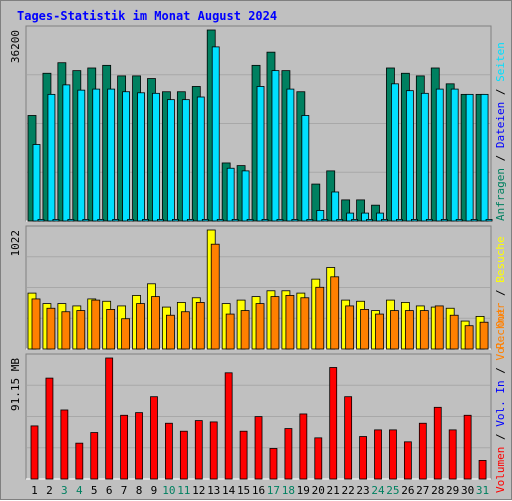  What do you see at coordinates (229, 490) in the screenshot?
I see `x-tick-label-14: 14` at bounding box center [229, 490].